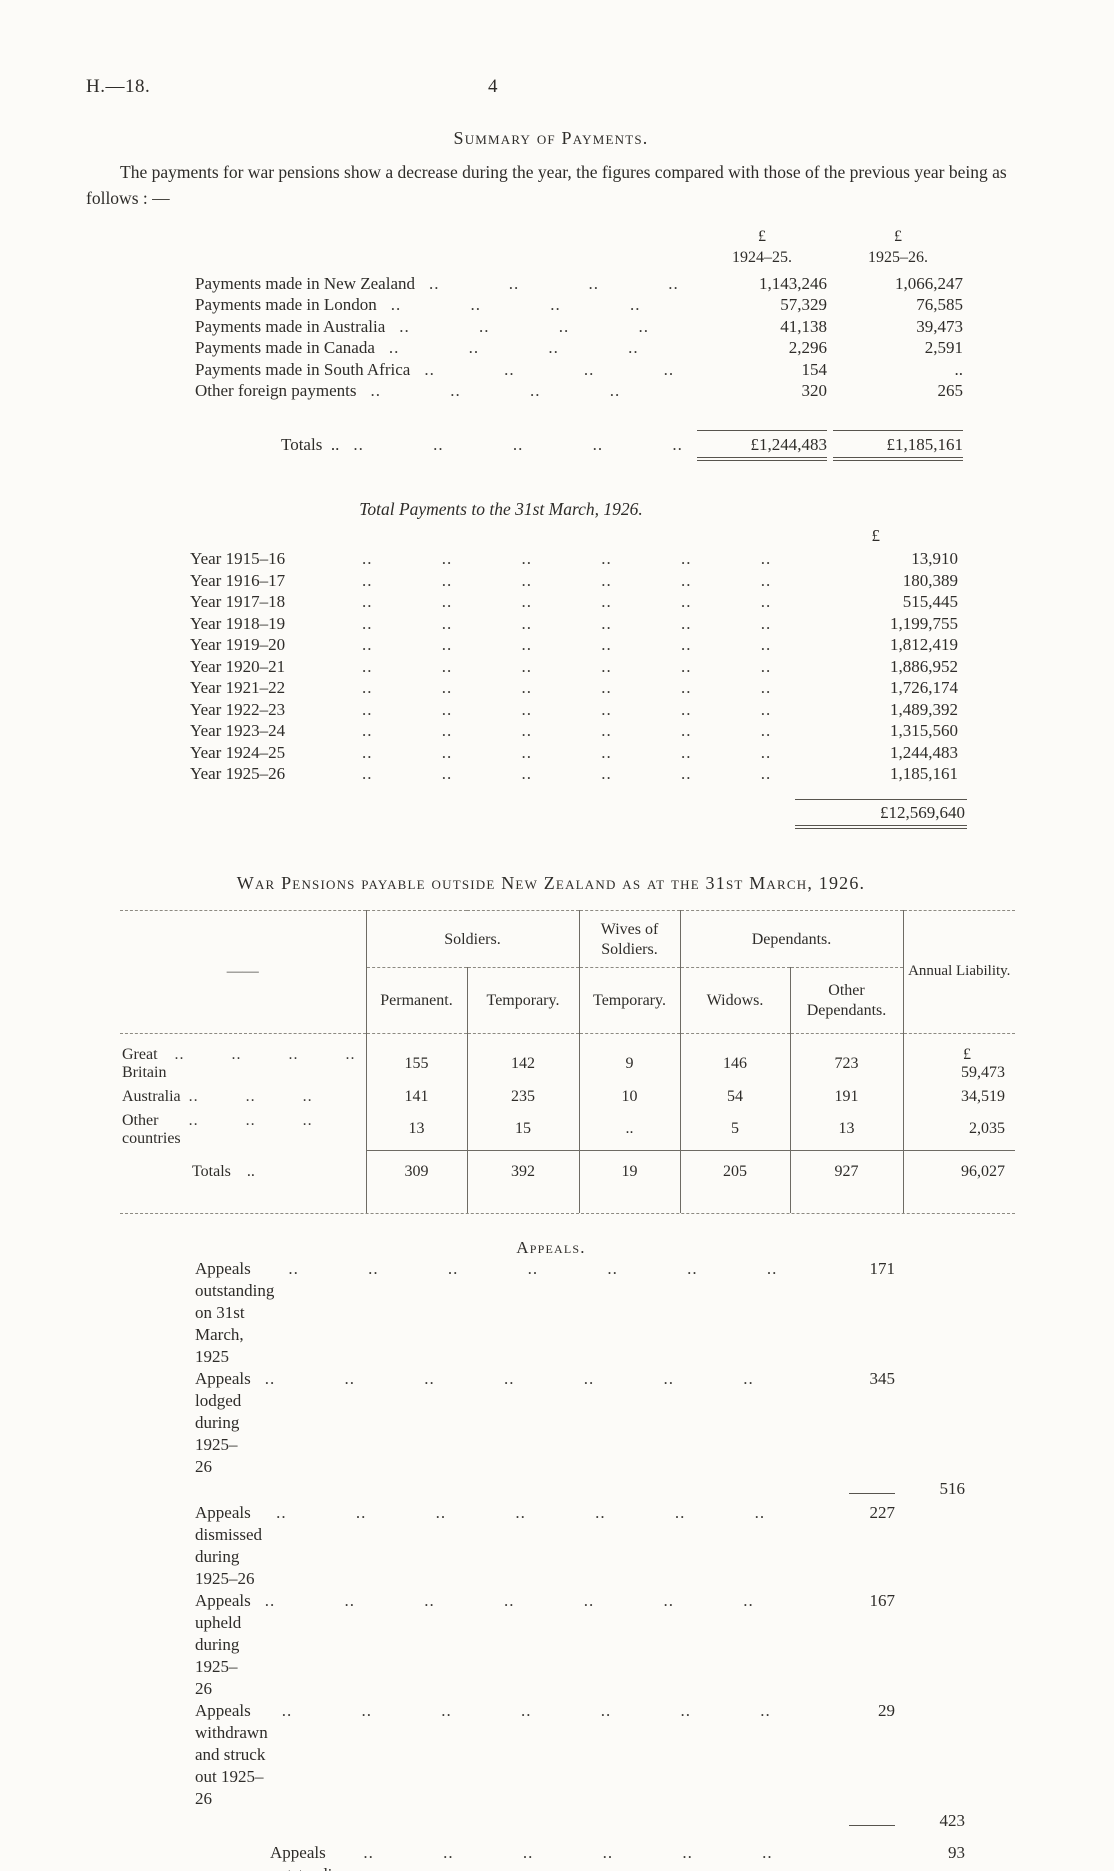 The image size is (1114, 1871). I want to click on payment-label: Payments made in New Zealand, so click(305, 283).